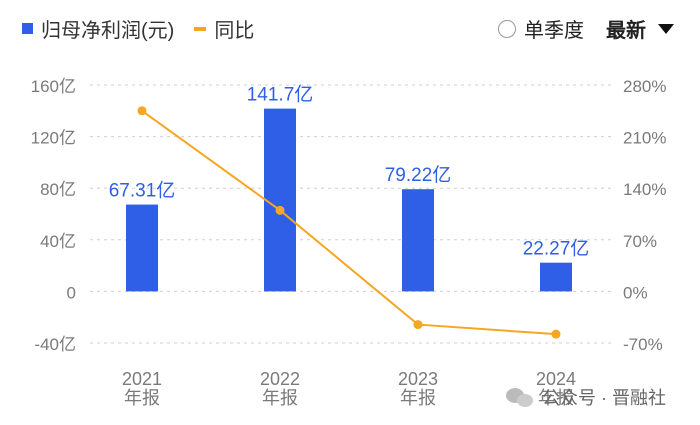  Describe the element at coordinates (142, 191) in the screenshot. I see `bar-value-label: 67.31亿` at that location.